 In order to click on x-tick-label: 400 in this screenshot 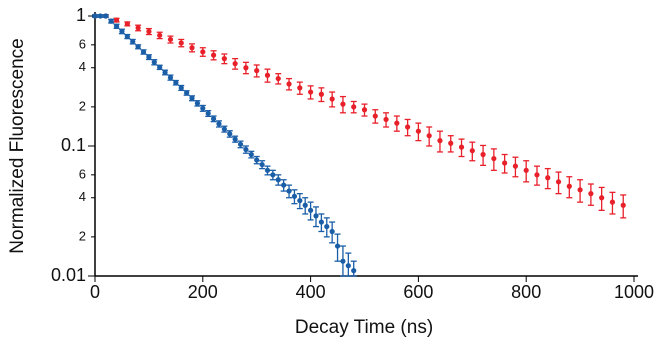, I will do `click(311, 292)`.